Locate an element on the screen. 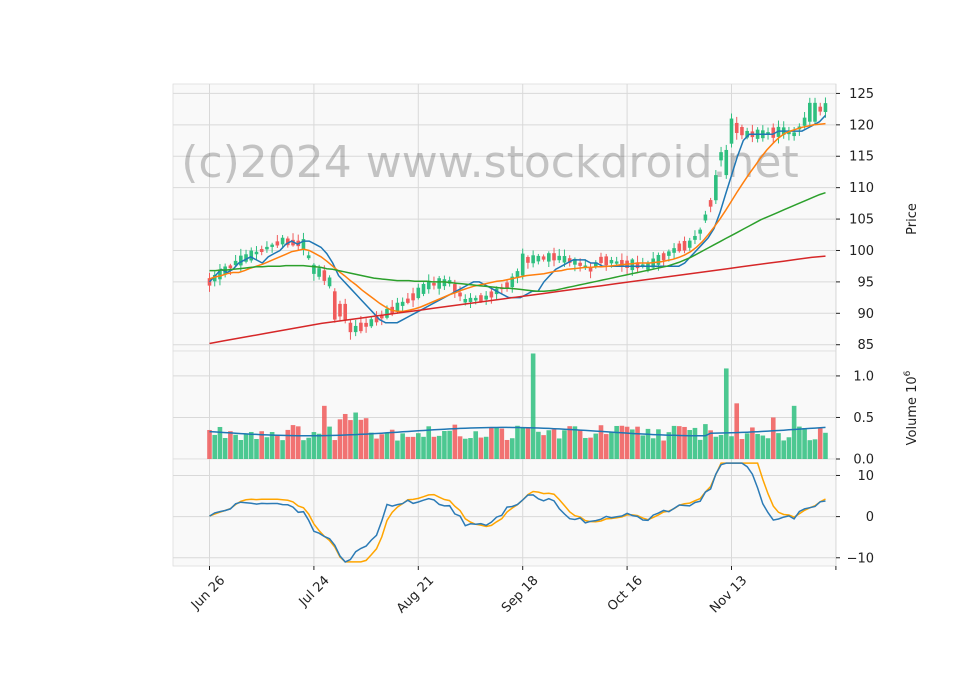 This screenshot has width=960, height=690. y-tick-label: 115 is located at coordinates (861, 157).